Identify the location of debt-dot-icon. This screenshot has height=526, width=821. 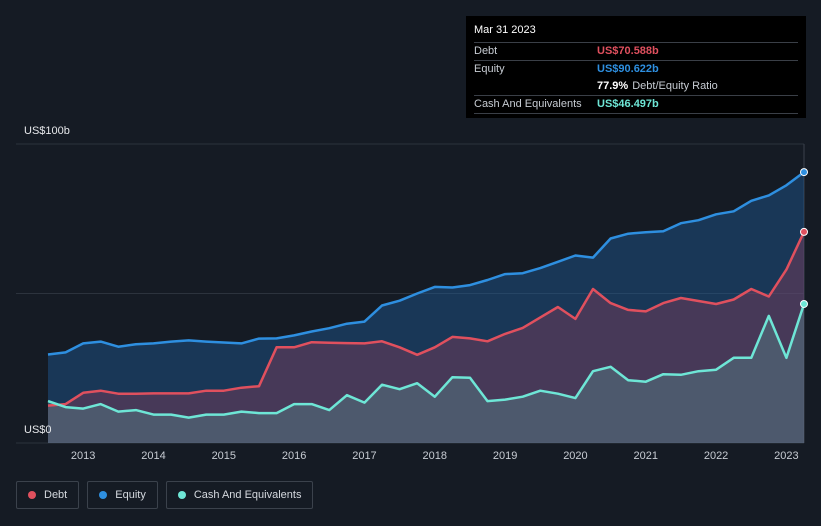
(32, 495).